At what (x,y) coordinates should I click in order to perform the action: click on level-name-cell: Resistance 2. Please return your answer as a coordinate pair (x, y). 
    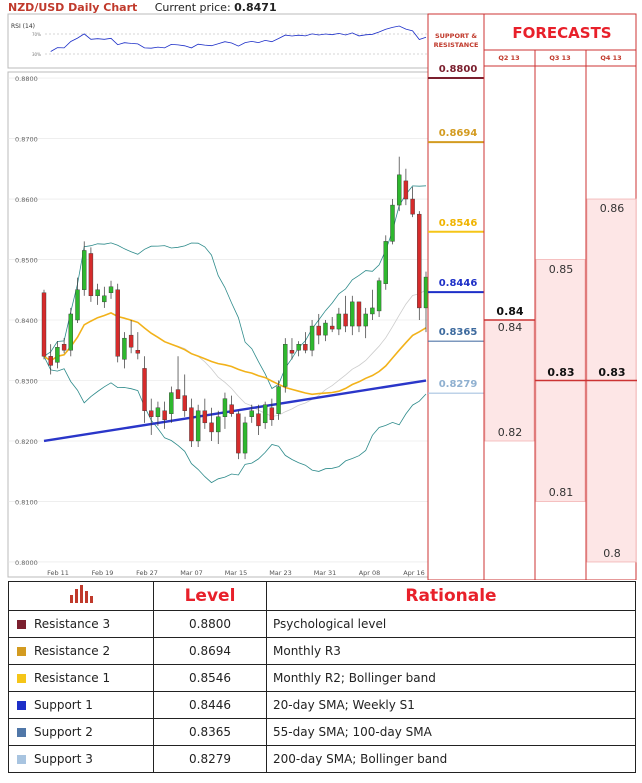
    Looking at the image, I should click on (81, 651).